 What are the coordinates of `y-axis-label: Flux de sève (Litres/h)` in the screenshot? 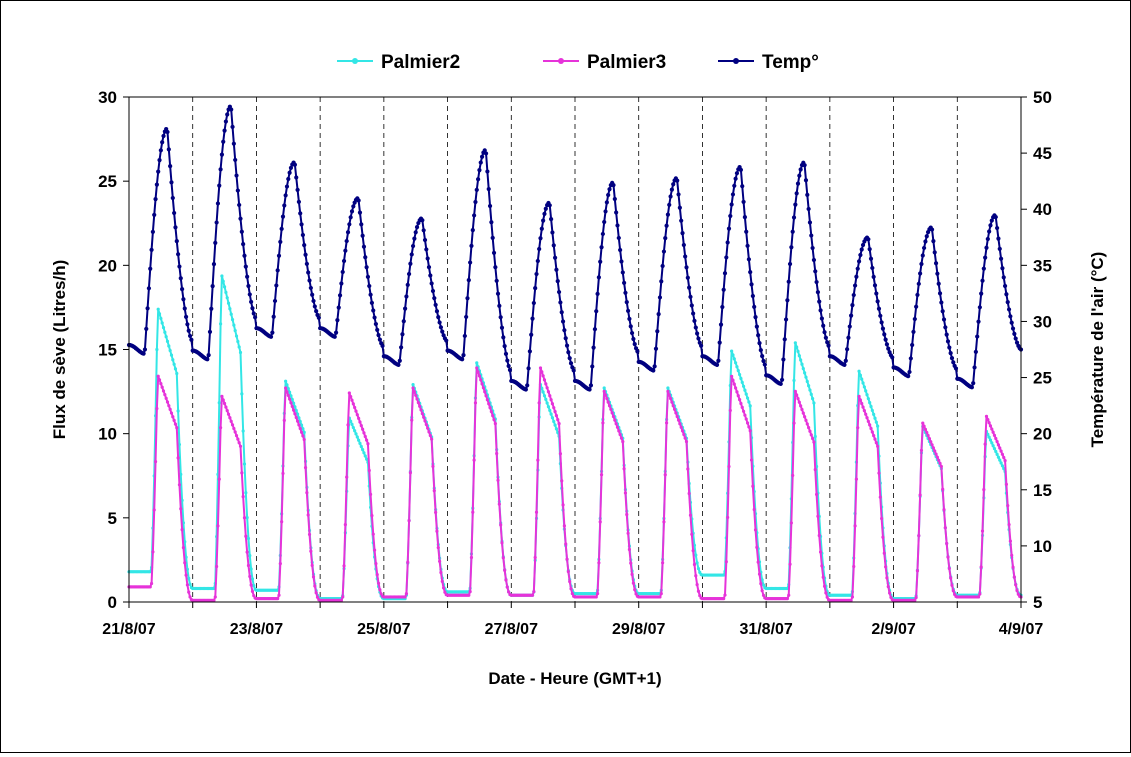 It's located at (59, 350).